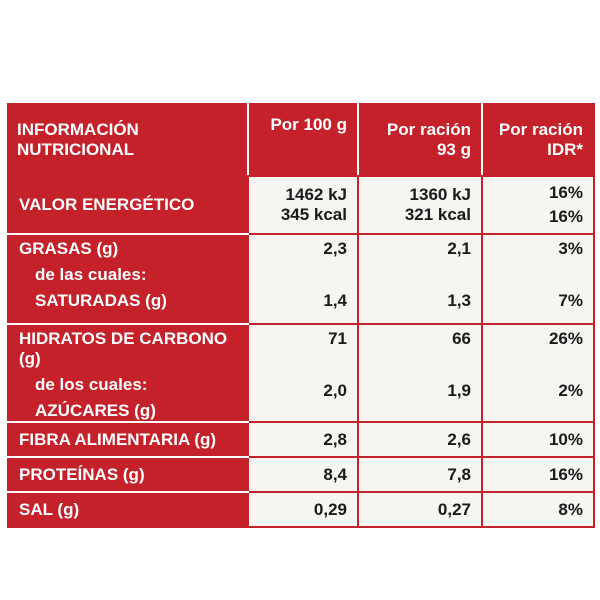 The height and width of the screenshot is (600, 600). What do you see at coordinates (459, 390) in the screenshot?
I see `sugars-per-serving-value: 1,9` at bounding box center [459, 390].